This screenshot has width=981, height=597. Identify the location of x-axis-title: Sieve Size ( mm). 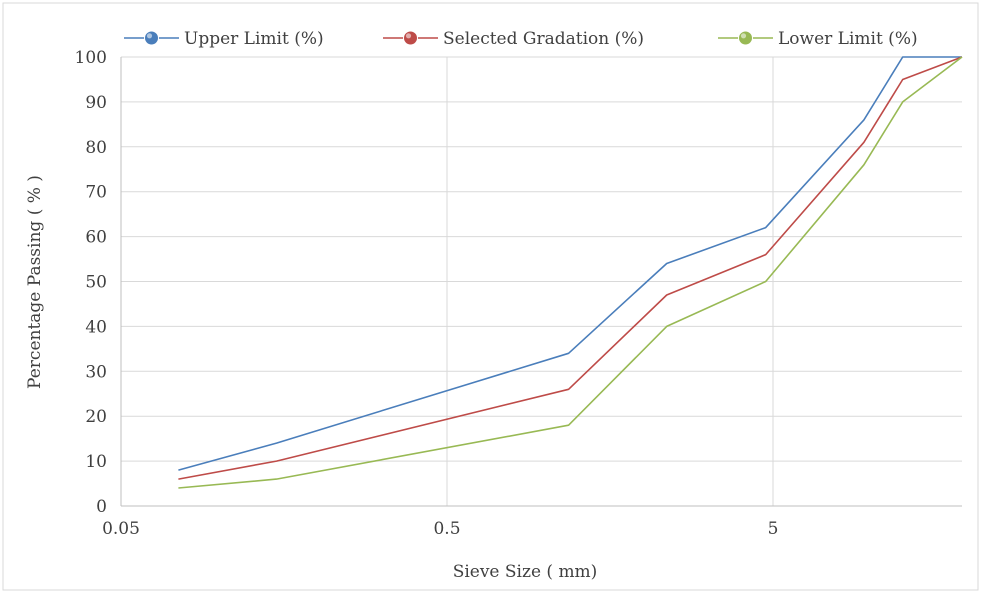
(525, 572).